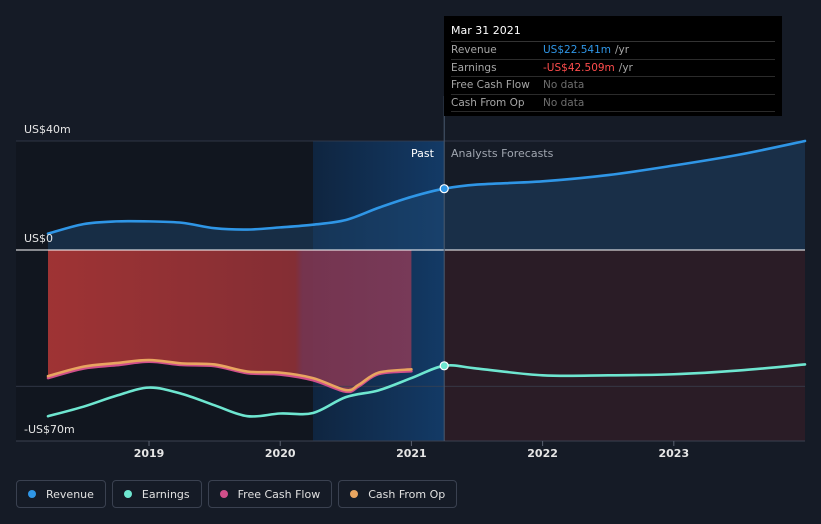  What do you see at coordinates (280, 453) in the screenshot?
I see `x-tick-label-2020: 2020` at bounding box center [280, 453].